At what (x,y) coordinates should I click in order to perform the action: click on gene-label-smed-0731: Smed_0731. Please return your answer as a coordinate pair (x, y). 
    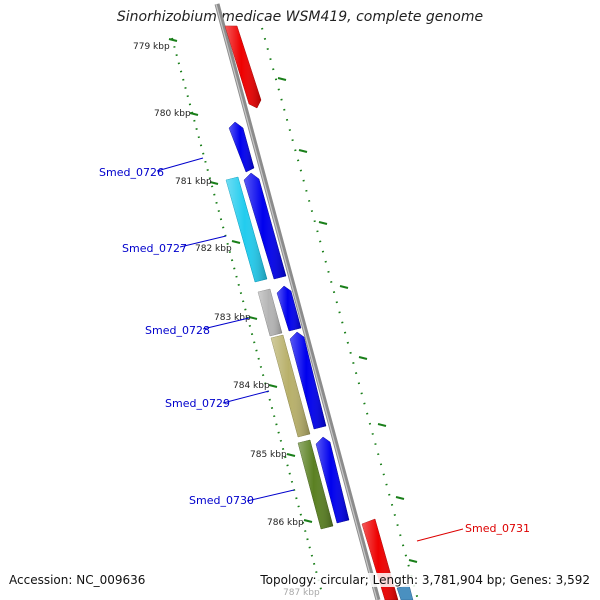
    Looking at the image, I should click on (497, 528).